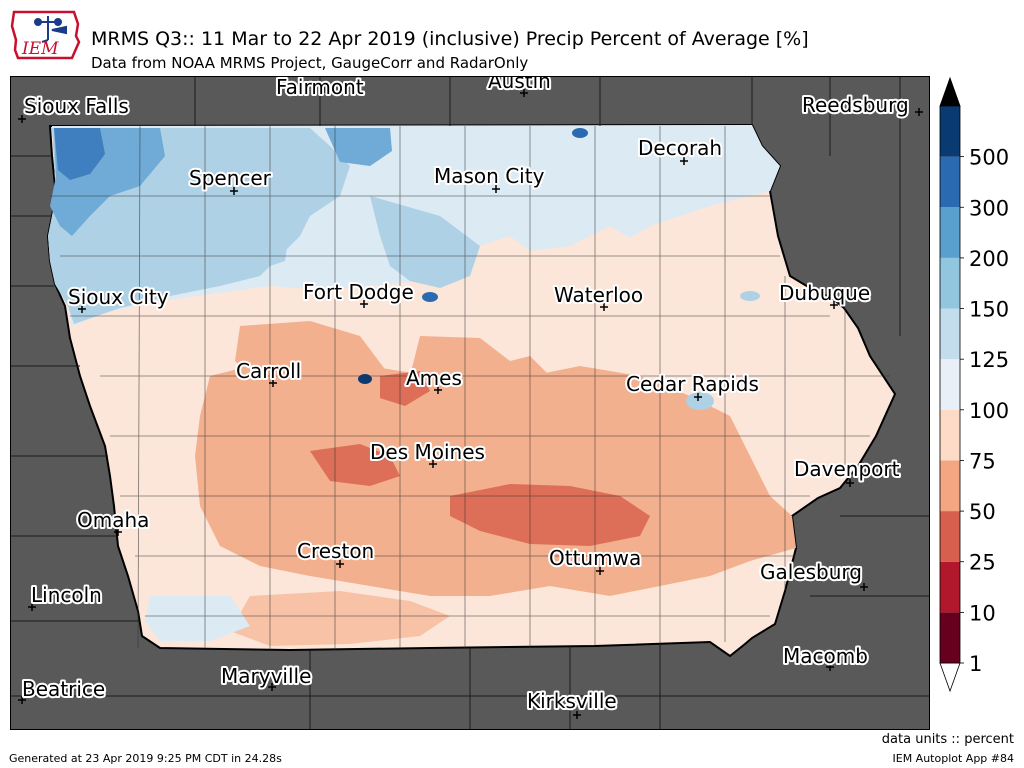 The height and width of the screenshot is (768, 1024). What do you see at coordinates (989, 259) in the screenshot?
I see `colorbar-tick-label: 200` at bounding box center [989, 259].